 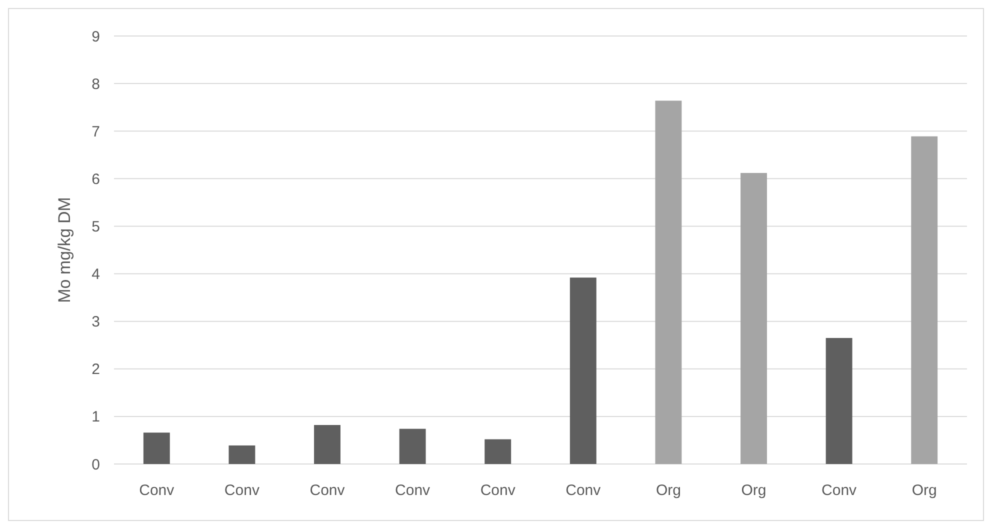 I want to click on y-tick-label: 1, so click(x=96, y=417).